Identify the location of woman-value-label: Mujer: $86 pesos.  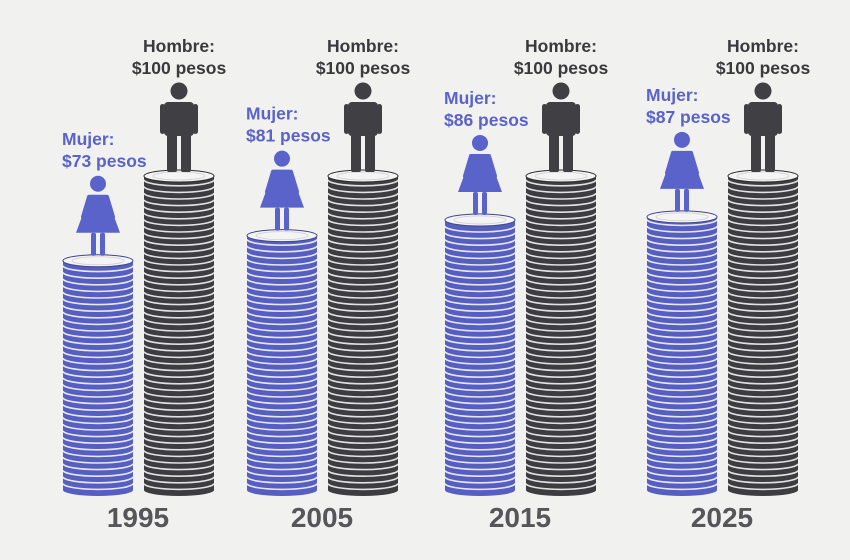
(486, 109).